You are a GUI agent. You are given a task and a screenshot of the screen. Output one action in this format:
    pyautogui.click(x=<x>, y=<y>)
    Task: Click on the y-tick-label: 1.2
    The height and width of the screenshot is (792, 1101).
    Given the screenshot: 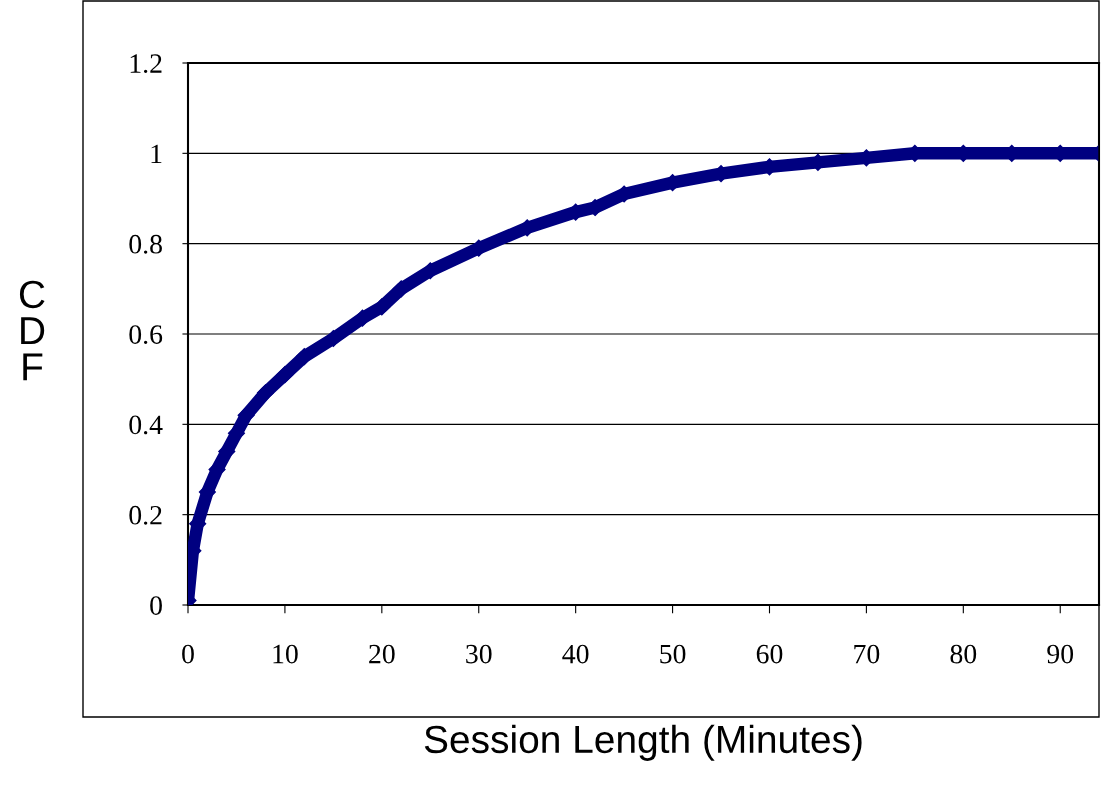 What is the action you would take?
    pyautogui.click(x=146, y=64)
    